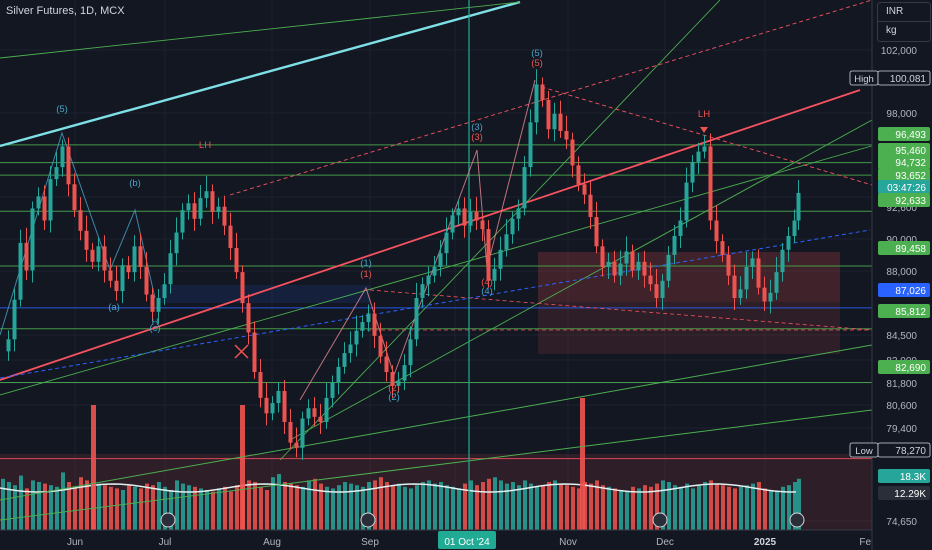 The width and height of the screenshot is (932, 550). I want to click on unit-selector: INR kg, so click(904, 22).